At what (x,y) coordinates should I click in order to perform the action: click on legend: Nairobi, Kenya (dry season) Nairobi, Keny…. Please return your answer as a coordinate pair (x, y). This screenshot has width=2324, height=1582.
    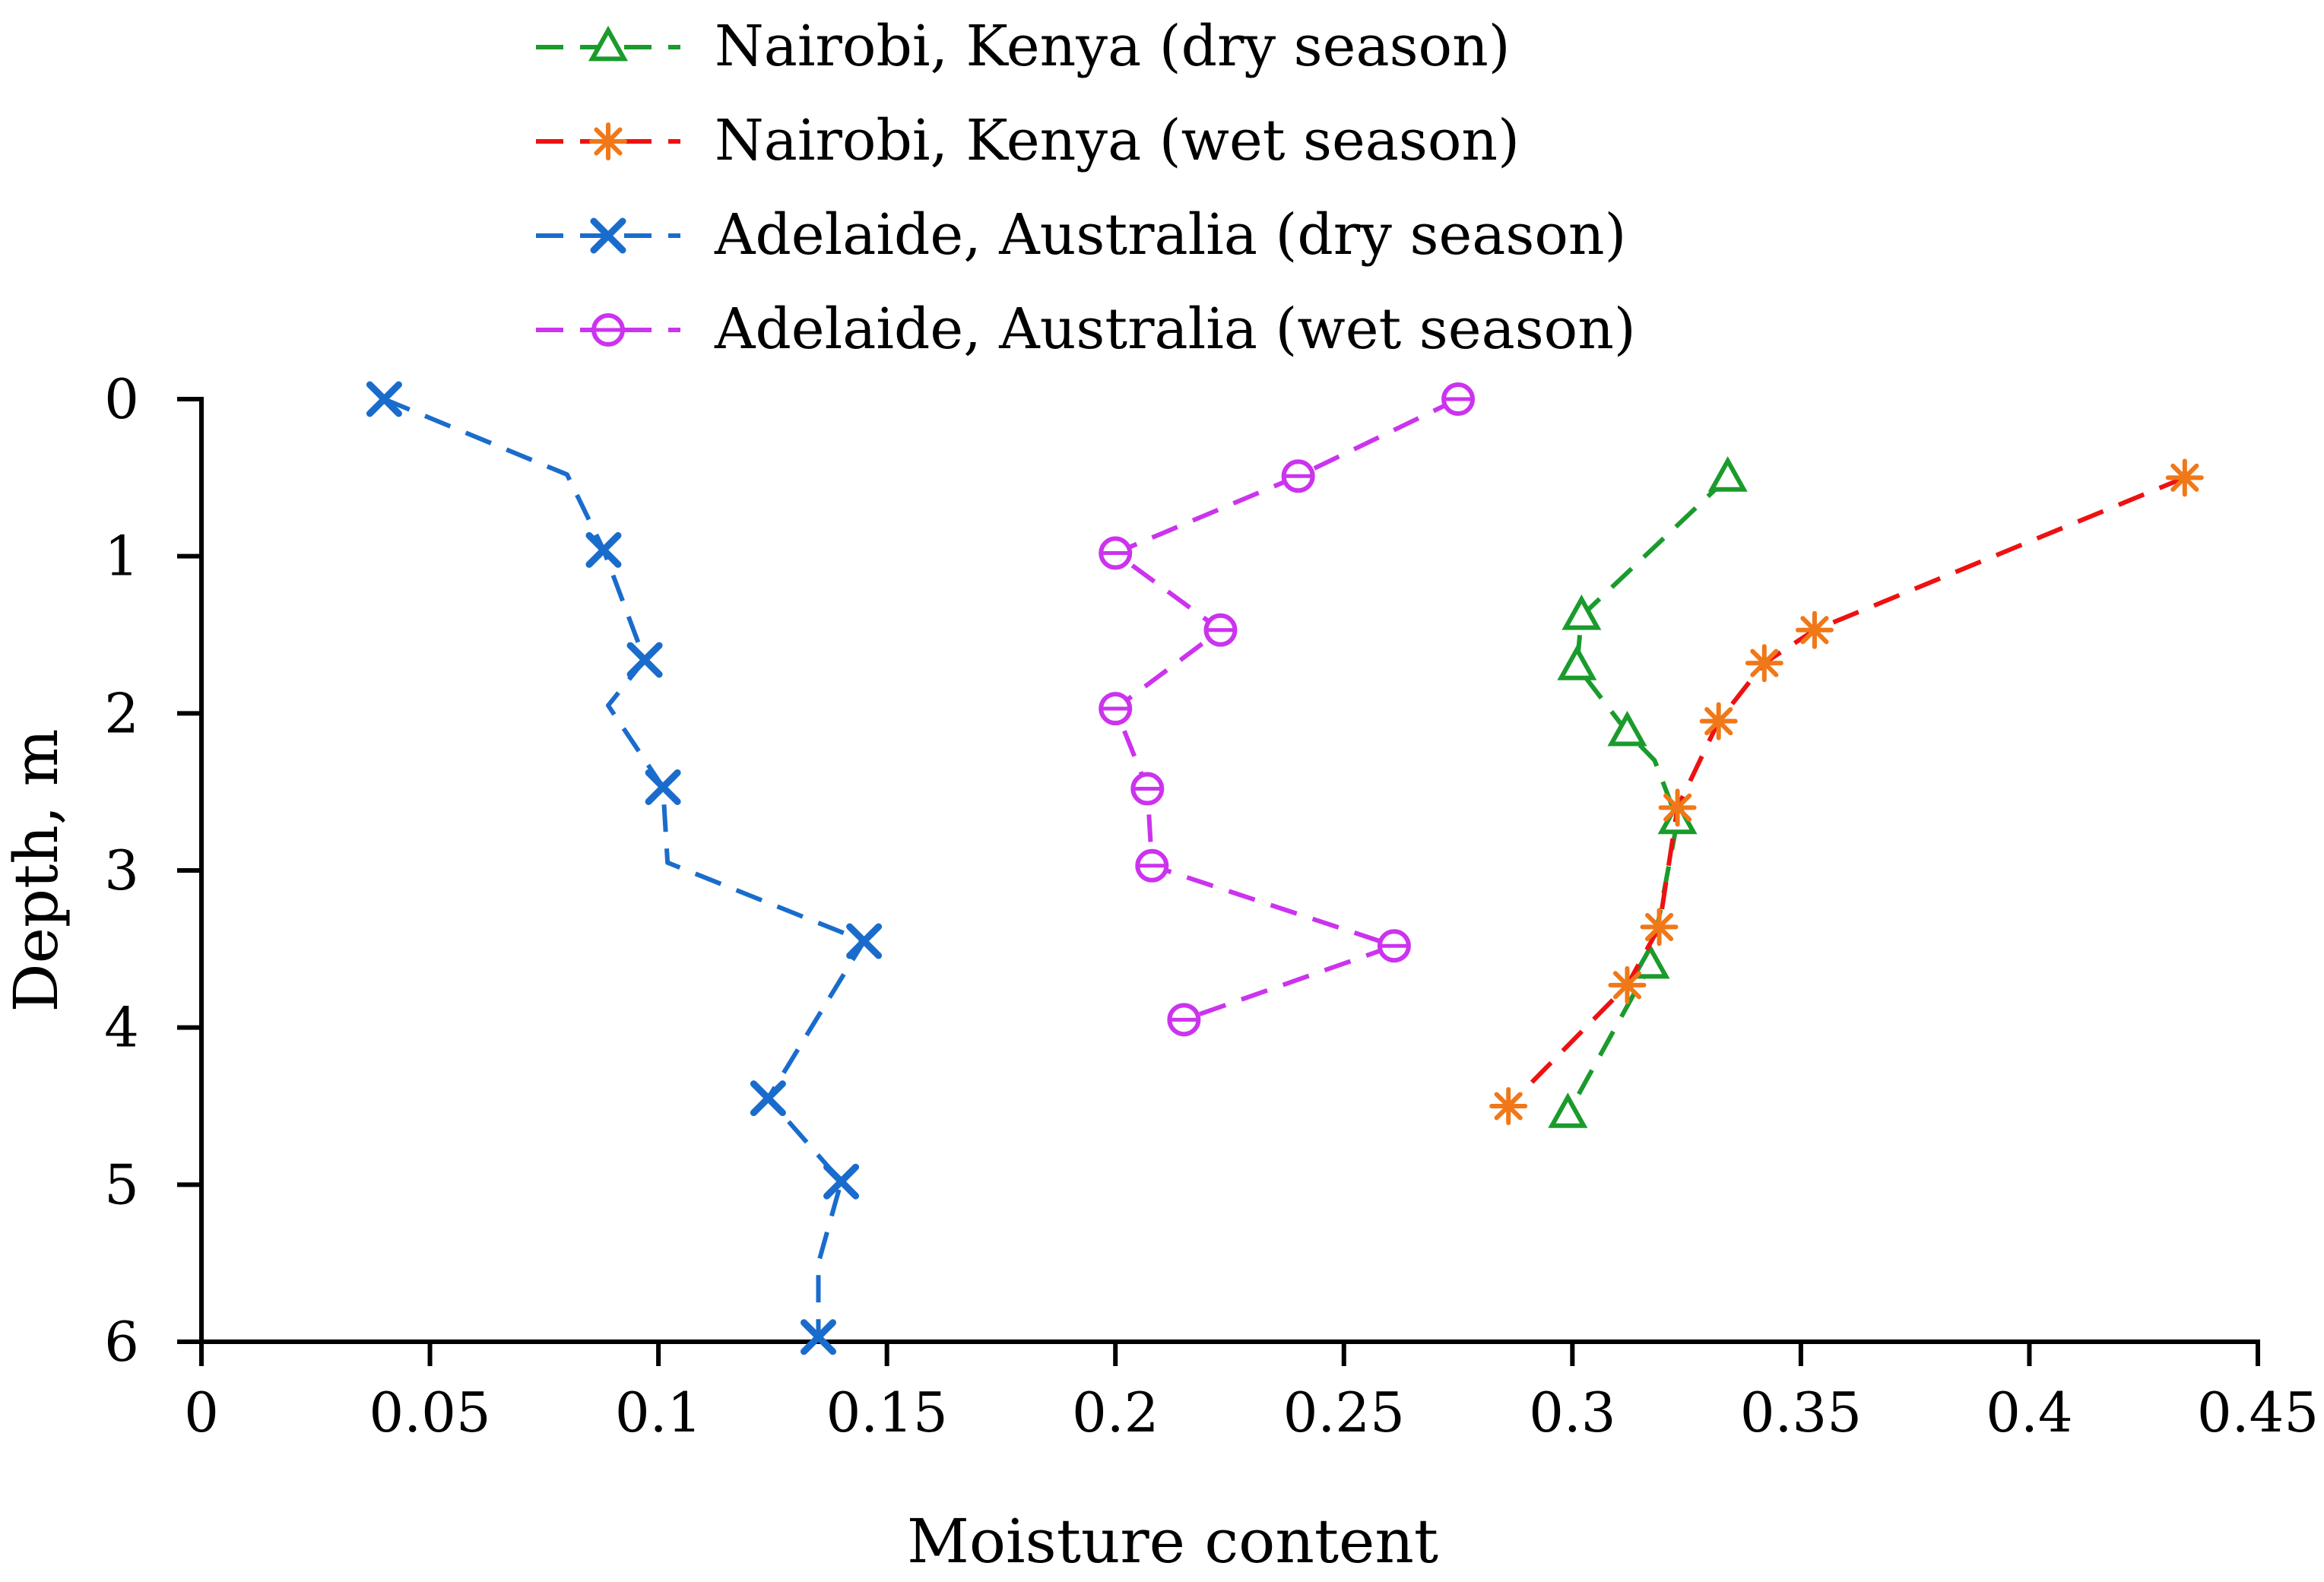
    Looking at the image, I should click on (1086, 188).